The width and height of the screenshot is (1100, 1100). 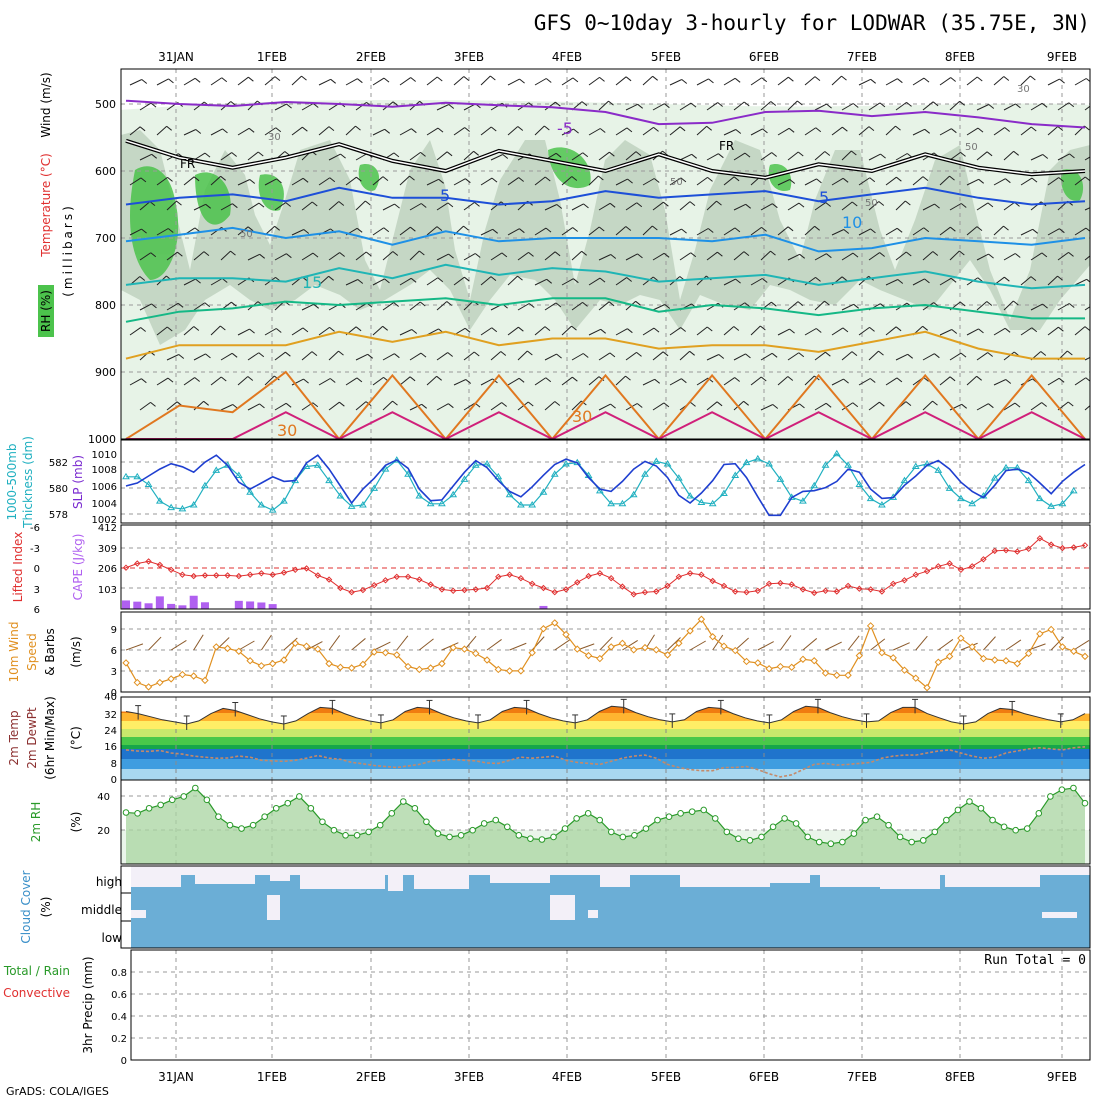 I want to click on date-label: 1FEB, so click(x=272, y=1077).